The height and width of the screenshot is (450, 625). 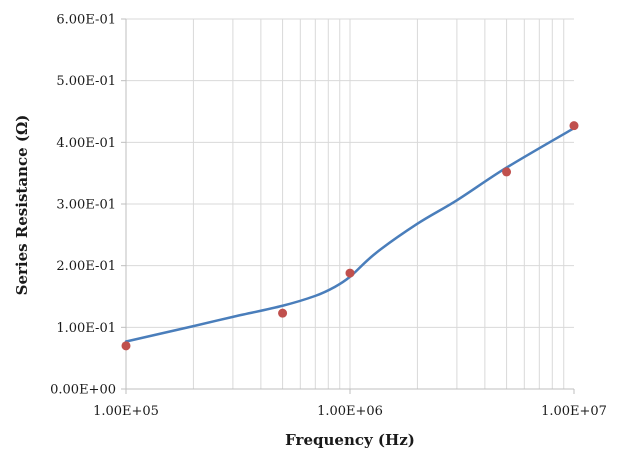 I want to click on x-tick-label: 1.00E+07, so click(x=574, y=411).